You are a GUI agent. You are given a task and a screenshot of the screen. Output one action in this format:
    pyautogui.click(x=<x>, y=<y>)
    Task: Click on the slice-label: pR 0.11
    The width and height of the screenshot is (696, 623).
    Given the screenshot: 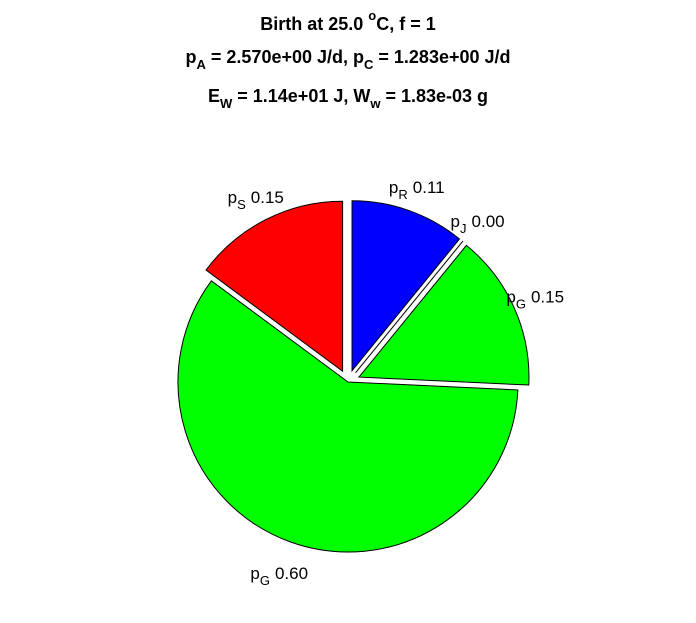 What is the action you would take?
    pyautogui.click(x=417, y=190)
    